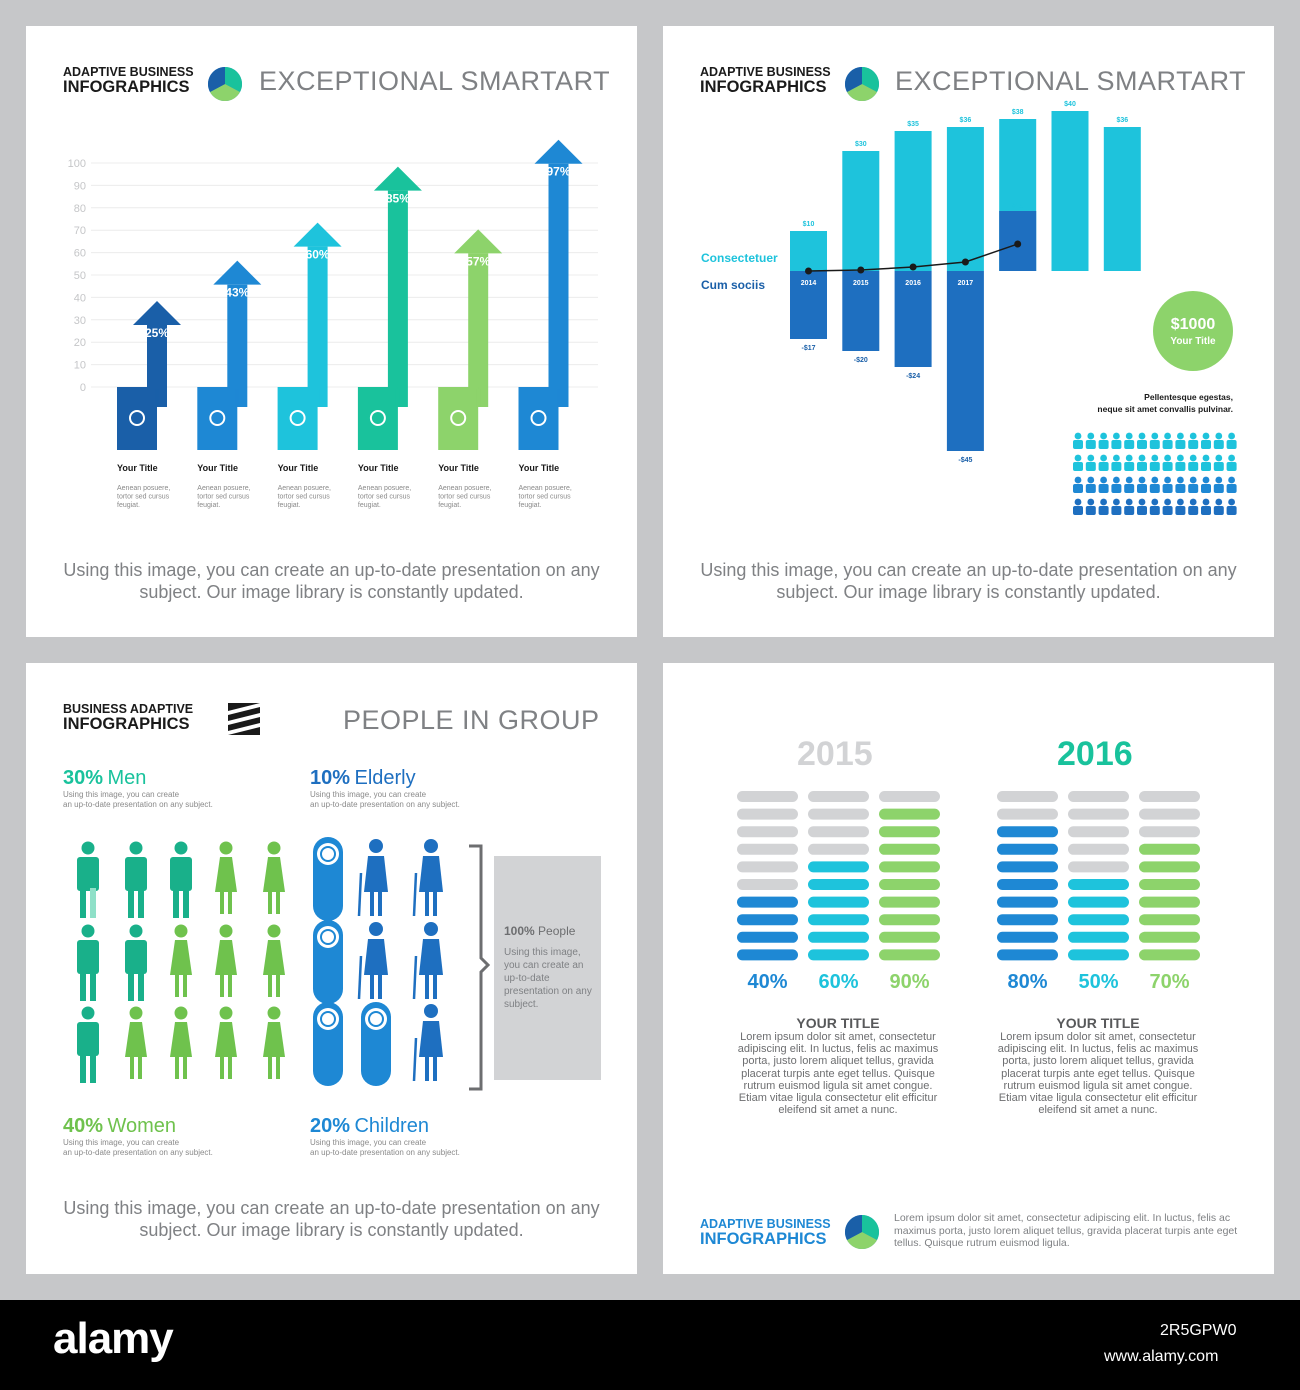 This screenshot has width=1300, height=1390. What do you see at coordinates (480, 967) in the screenshot?
I see `bracket-icon` at bounding box center [480, 967].